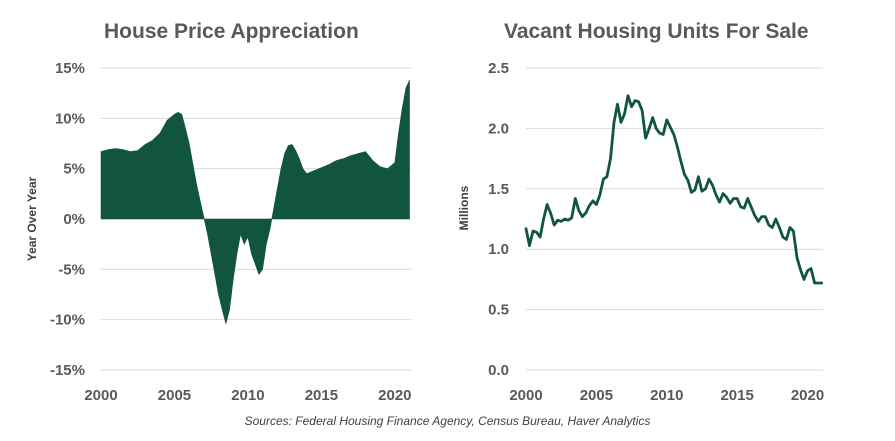 The height and width of the screenshot is (441, 895). What do you see at coordinates (74, 219) in the screenshot?
I see `y-tick-label: 0%` at bounding box center [74, 219].